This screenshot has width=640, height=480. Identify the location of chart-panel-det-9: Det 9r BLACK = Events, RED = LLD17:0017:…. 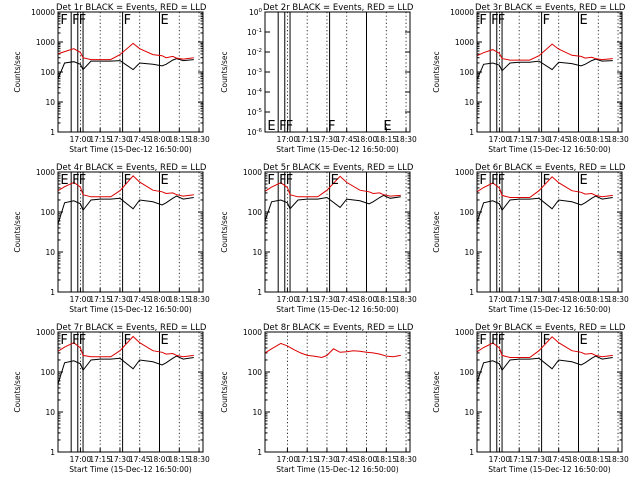
(530, 398).